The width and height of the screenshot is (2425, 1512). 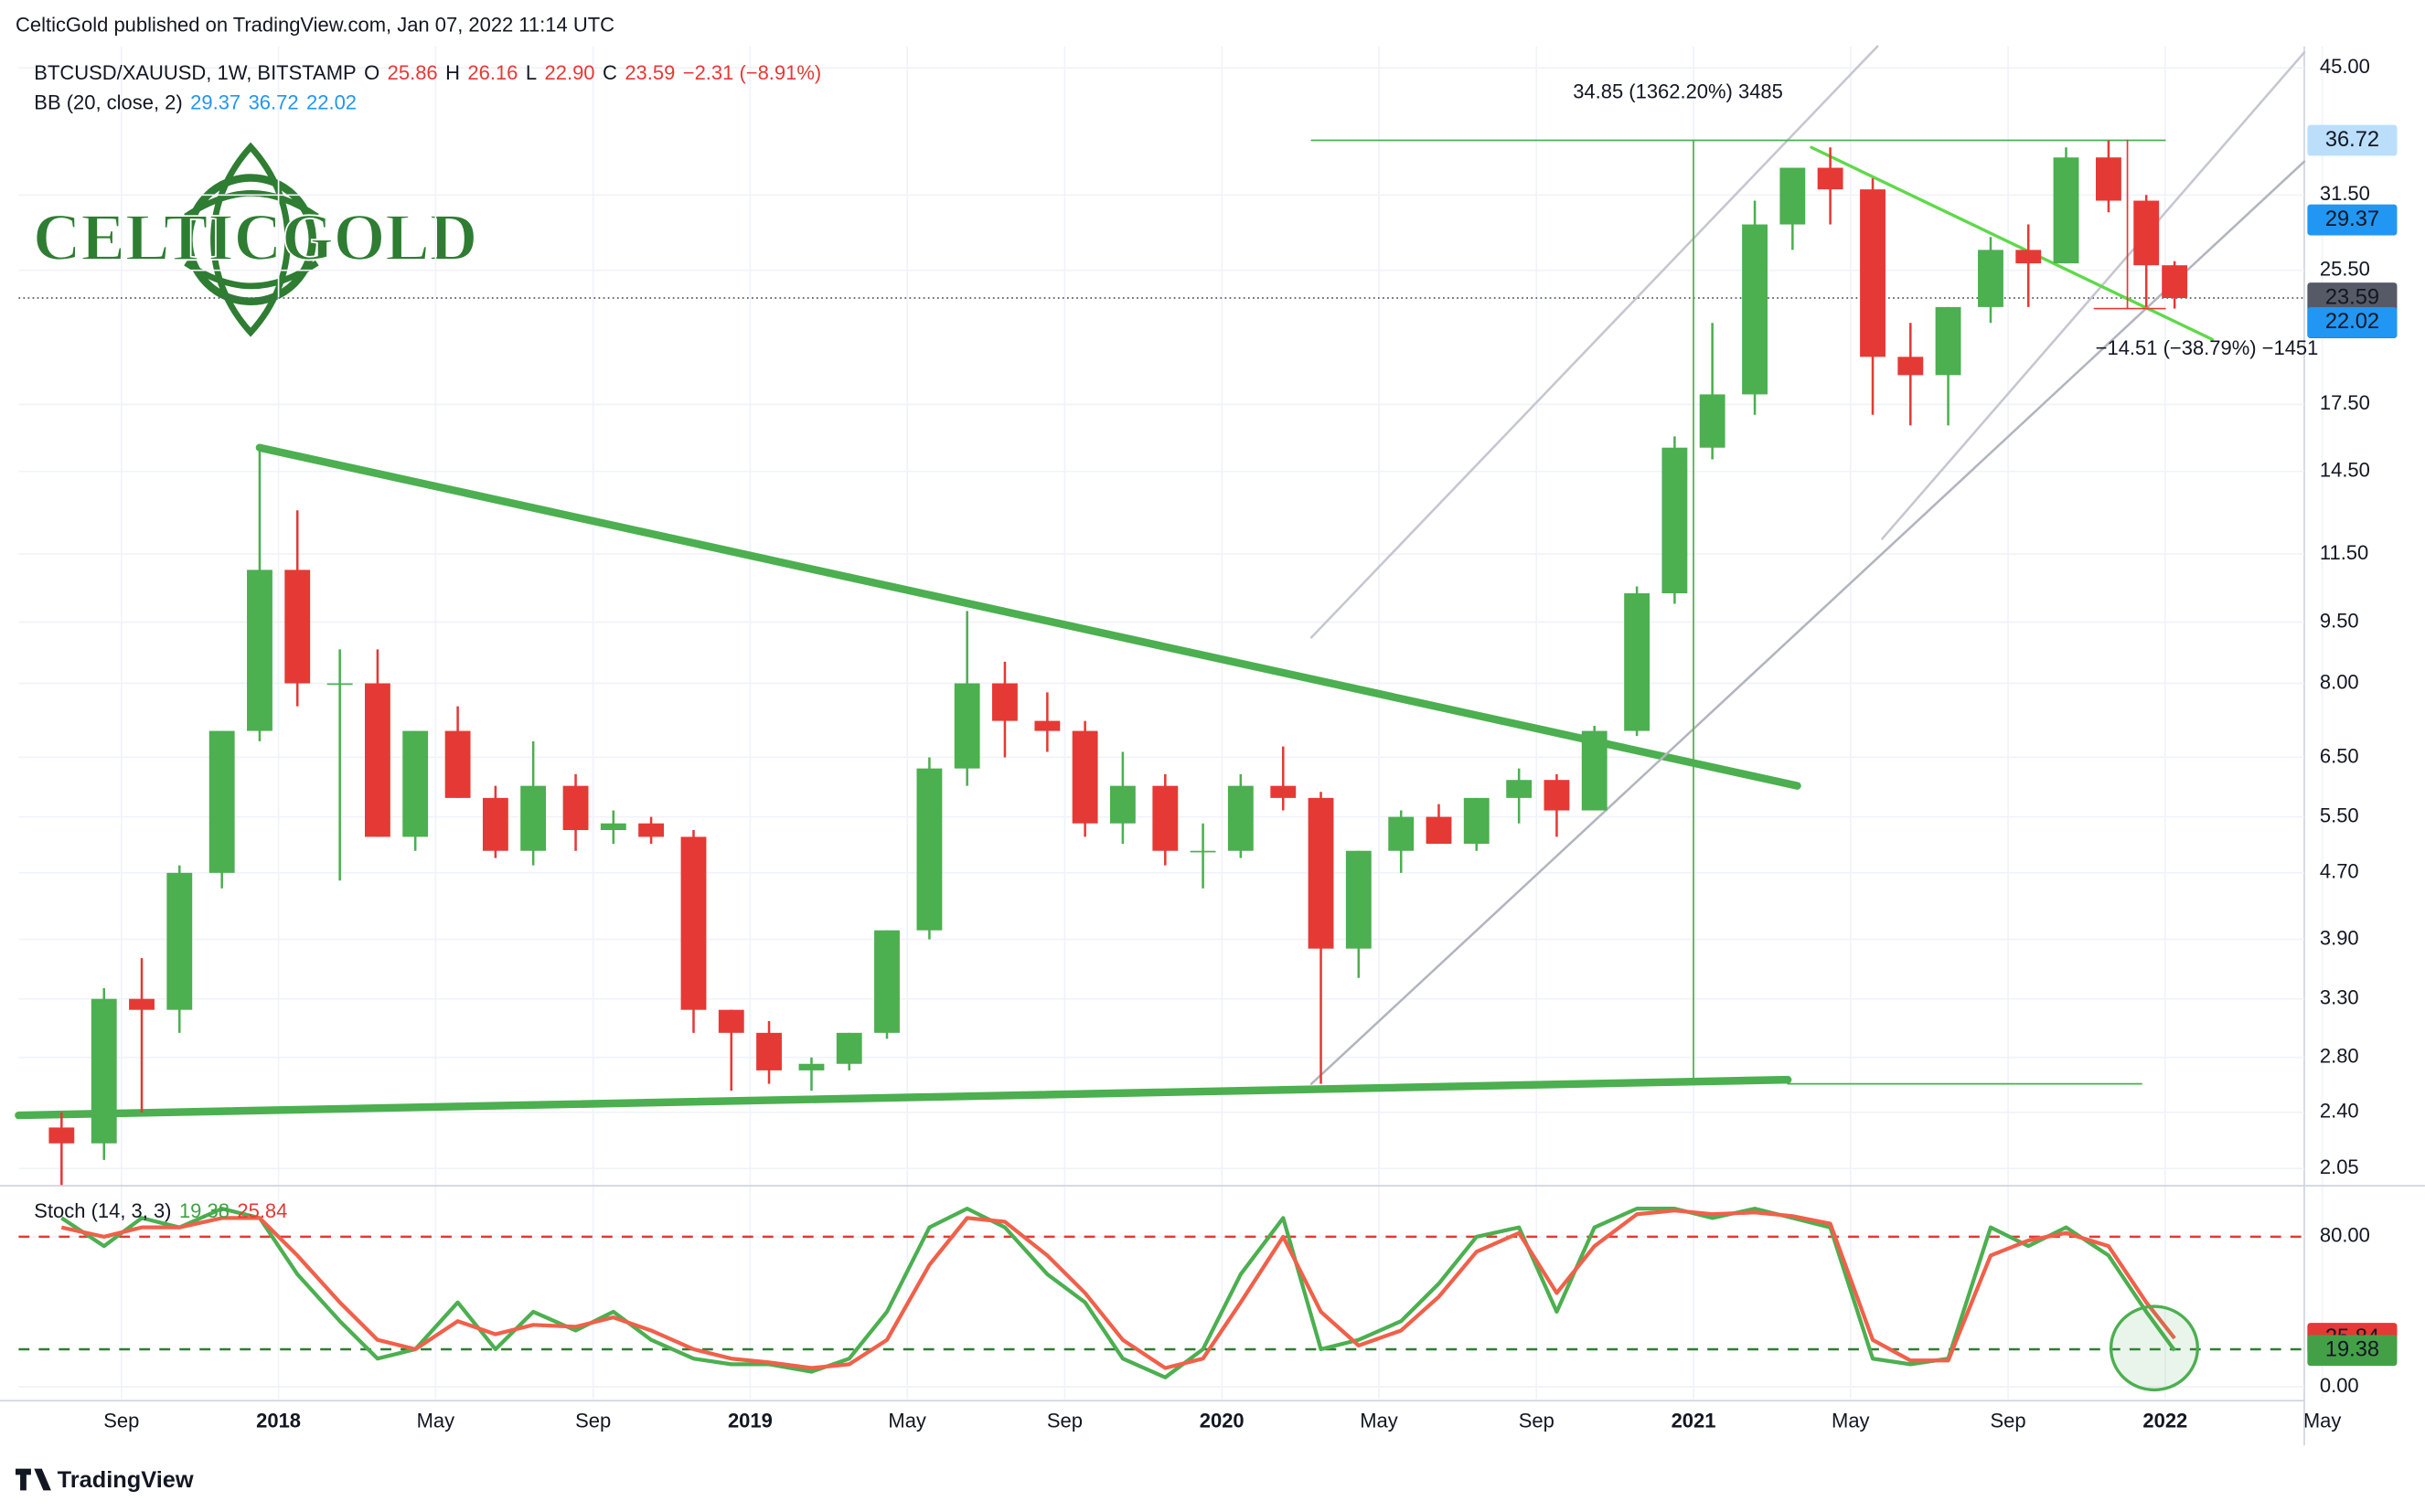 I want to click on x-tick-label: 2022, so click(x=2164, y=1421).